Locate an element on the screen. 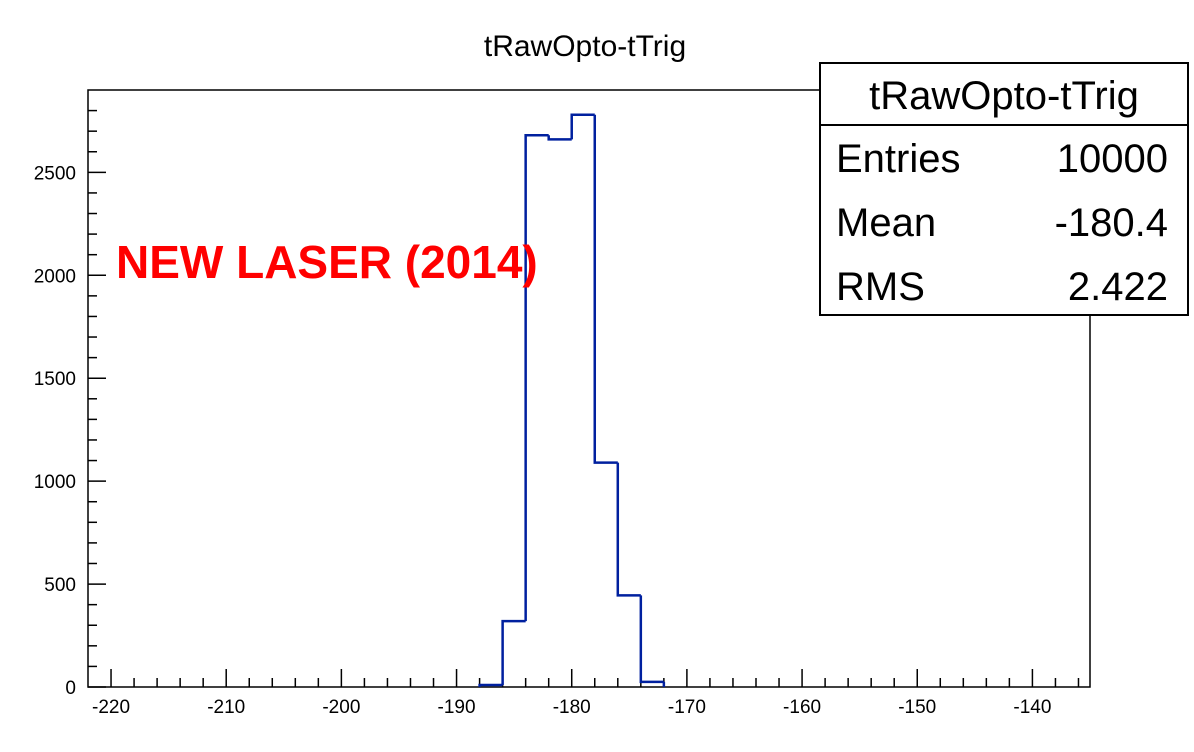 Image resolution: width=1194 pixels, height=752 pixels. x-tick-label: -210 is located at coordinates (226, 707).